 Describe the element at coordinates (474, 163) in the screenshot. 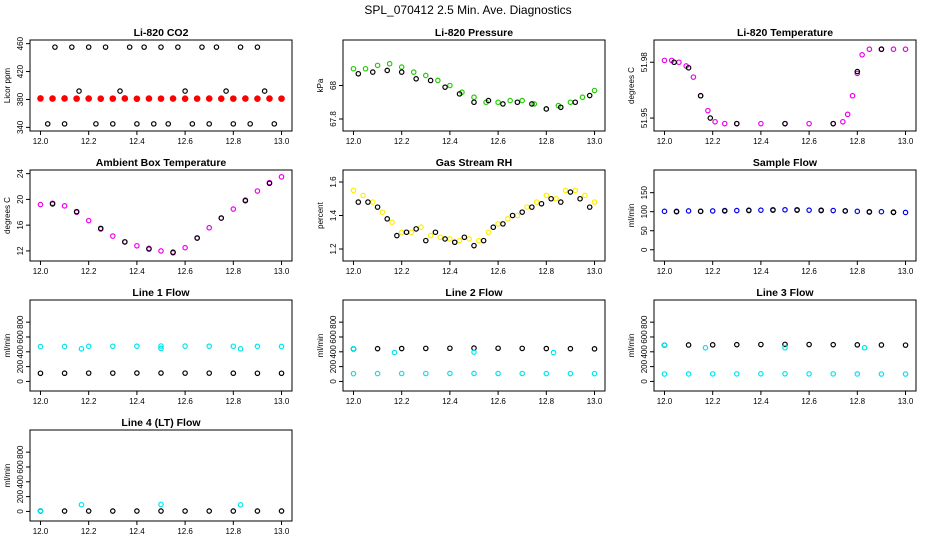

I see `panel-title: Gas Stream RH` at that location.